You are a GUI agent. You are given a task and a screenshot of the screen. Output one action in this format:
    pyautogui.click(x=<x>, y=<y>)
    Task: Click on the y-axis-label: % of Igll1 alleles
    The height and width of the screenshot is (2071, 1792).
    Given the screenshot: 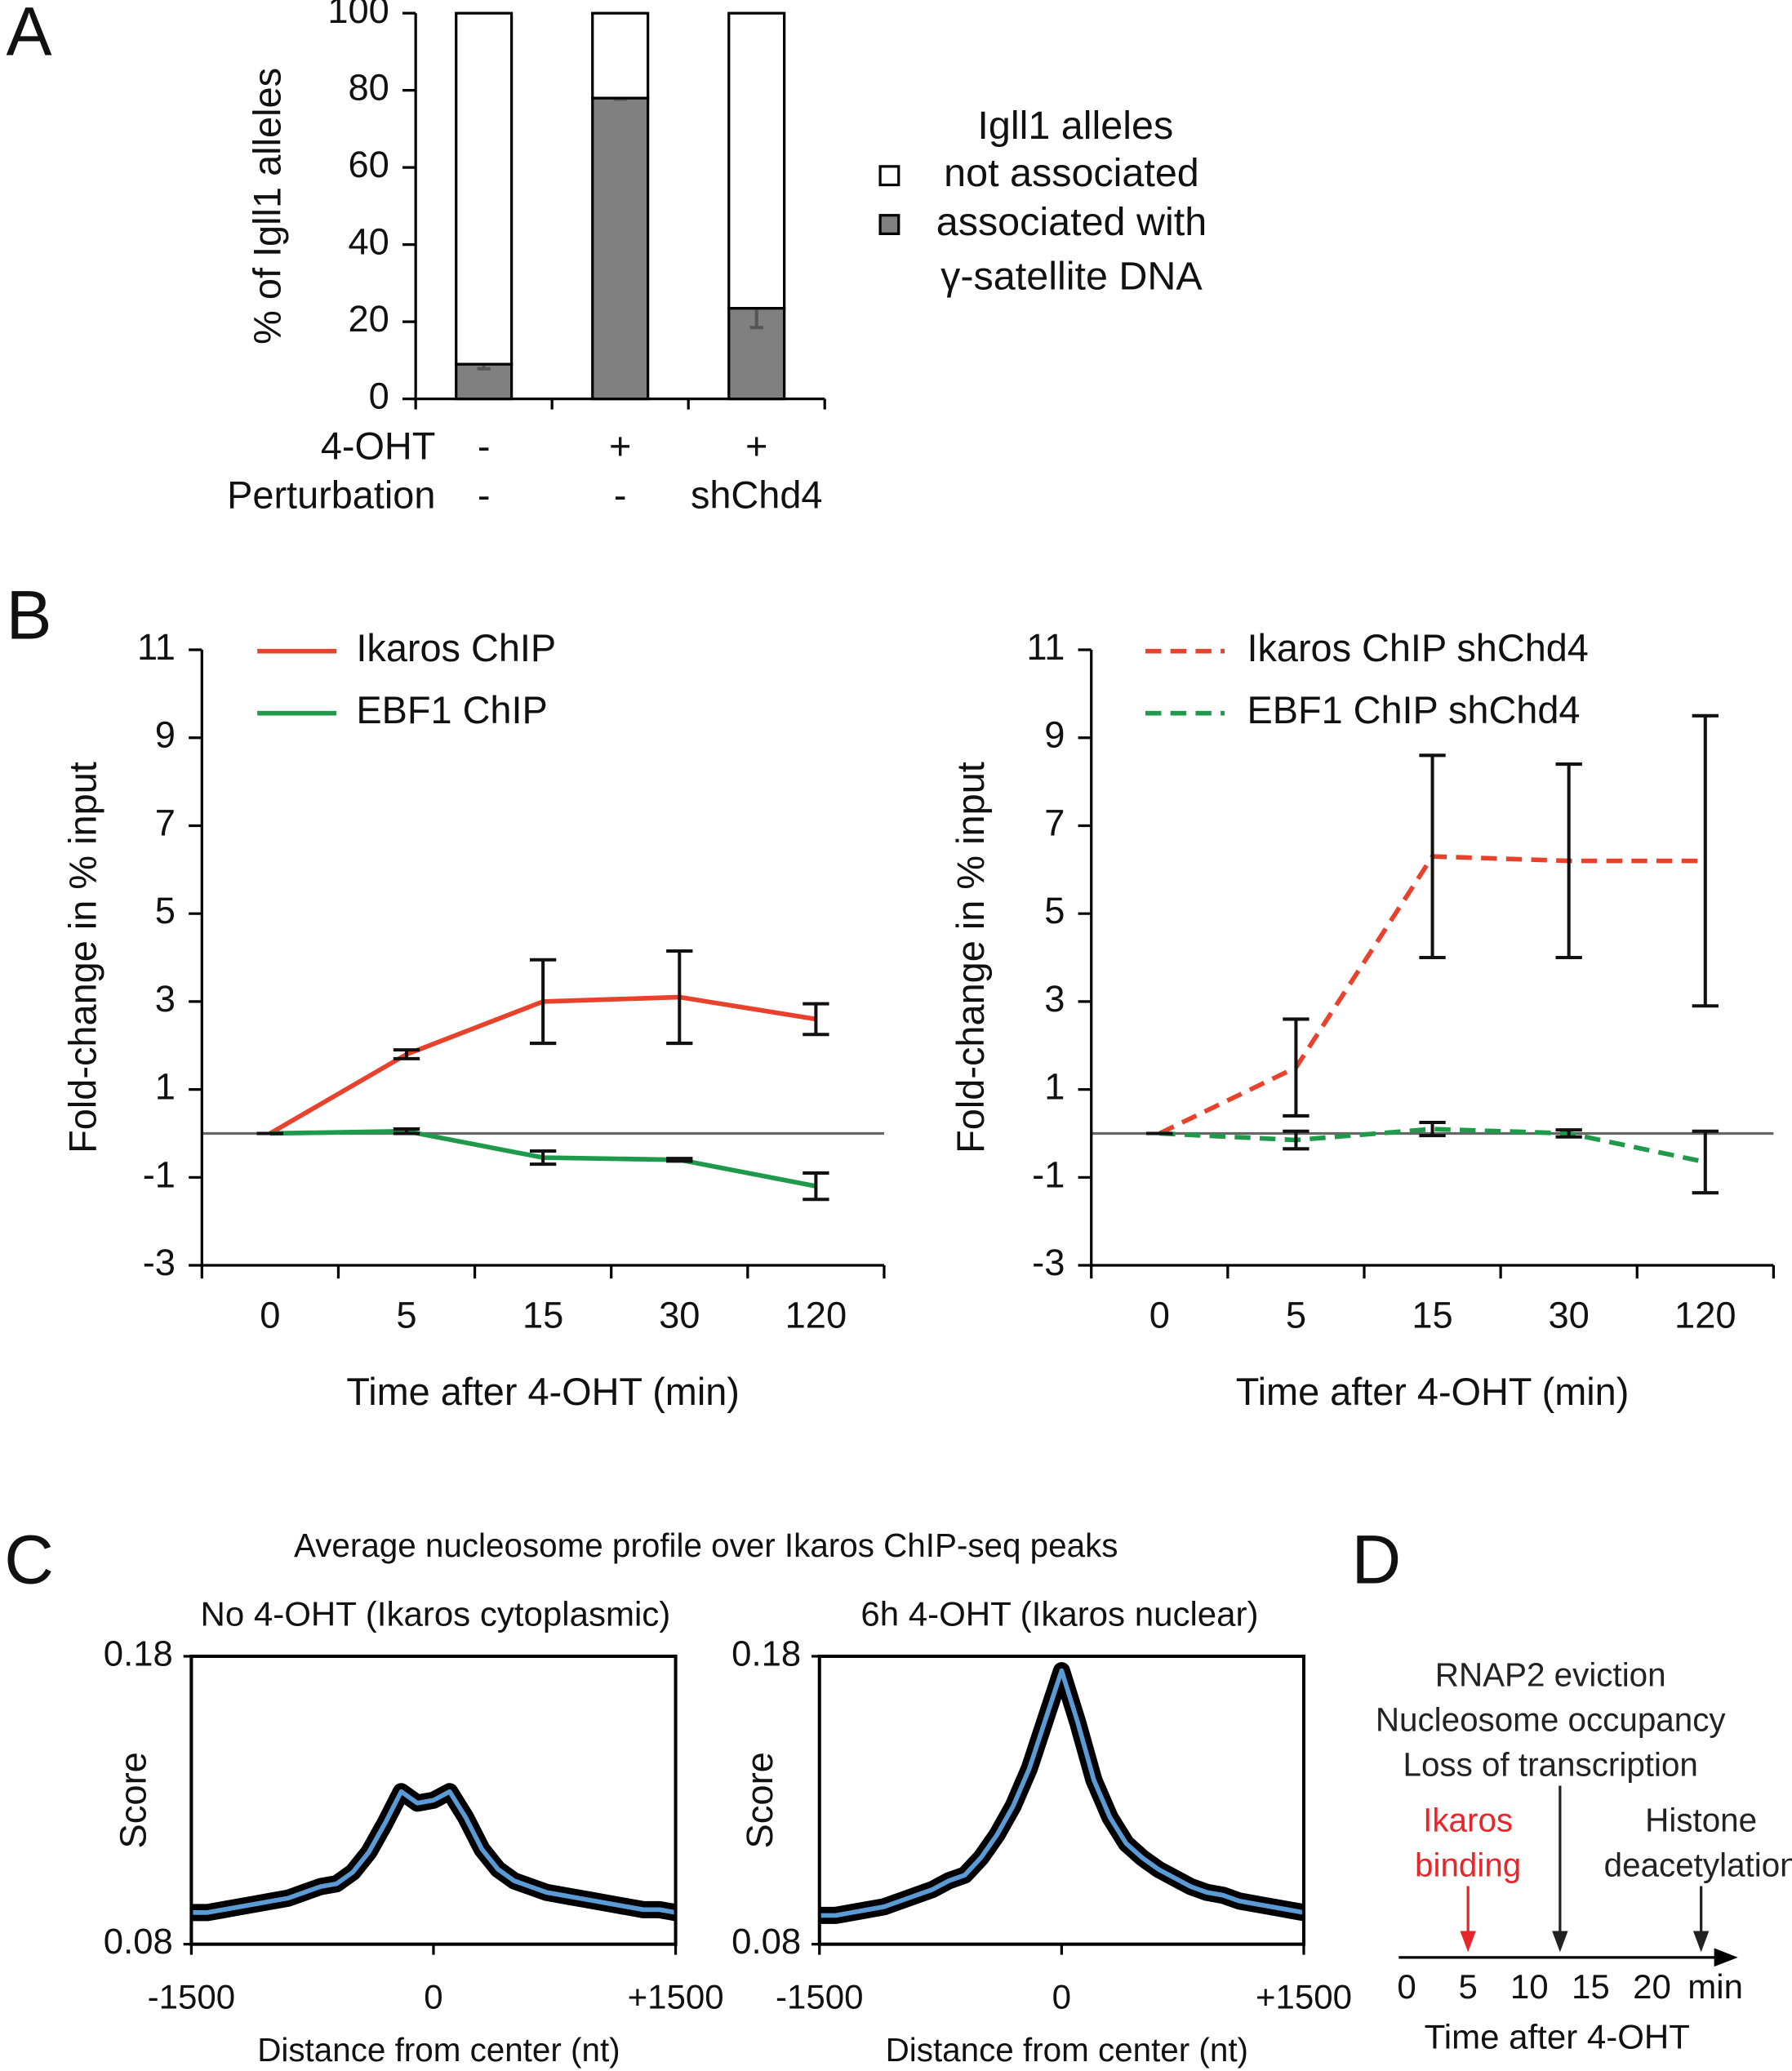 What is the action you would take?
    pyautogui.click(x=268, y=206)
    